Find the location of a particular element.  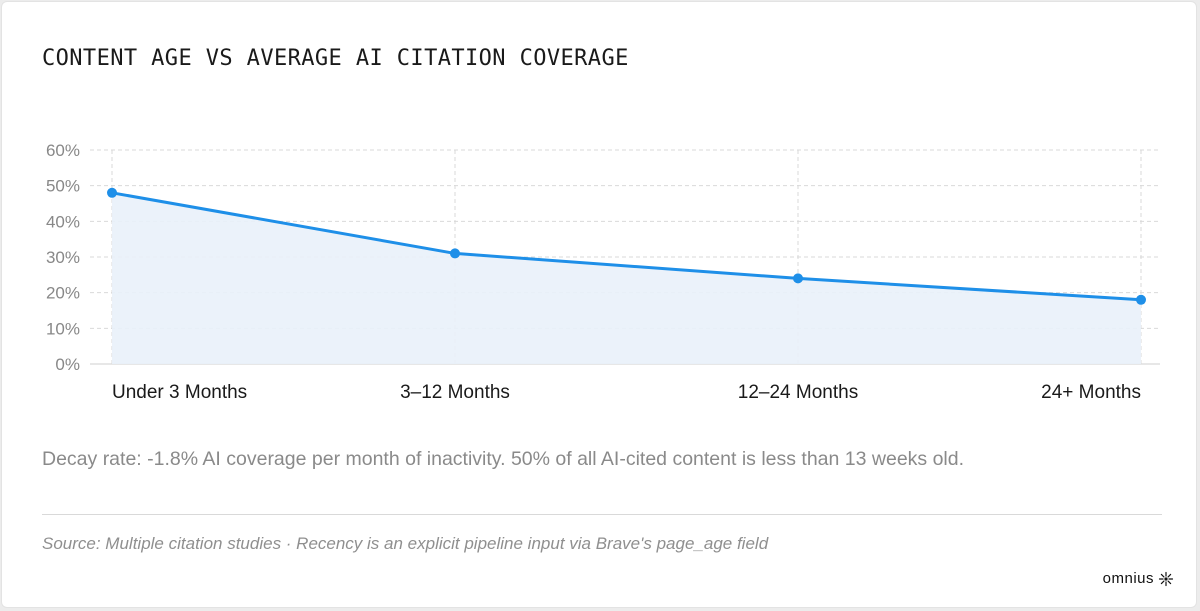

brand-logo: omnius is located at coordinates (1138, 578).